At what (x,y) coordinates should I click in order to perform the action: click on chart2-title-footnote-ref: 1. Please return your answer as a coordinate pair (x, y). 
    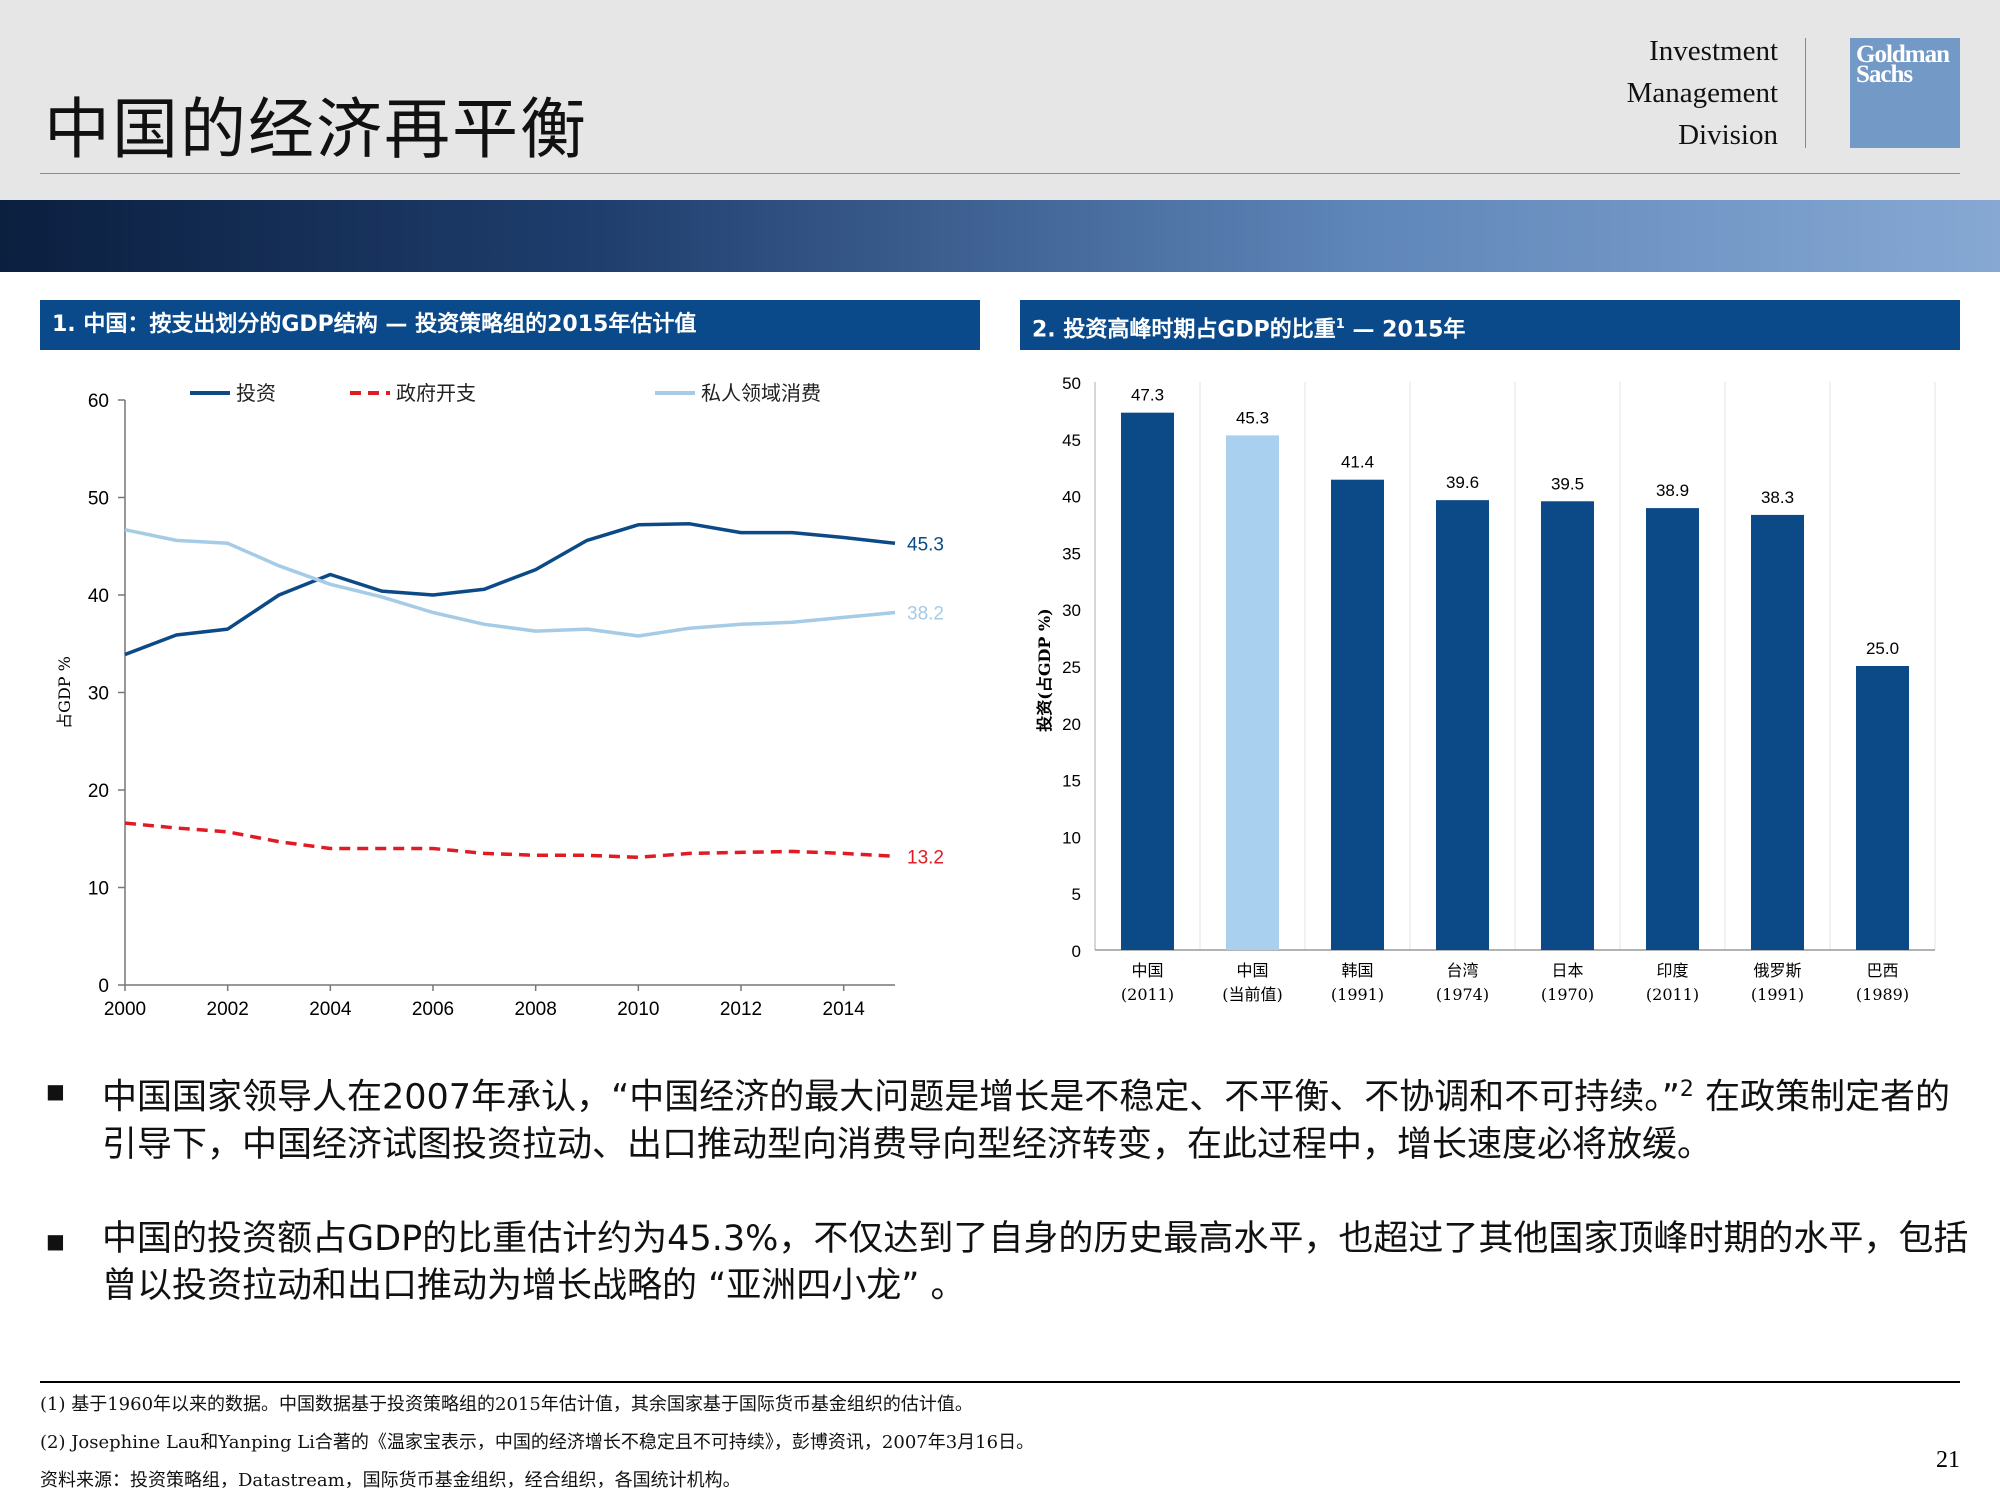
    Looking at the image, I should click on (1340, 324).